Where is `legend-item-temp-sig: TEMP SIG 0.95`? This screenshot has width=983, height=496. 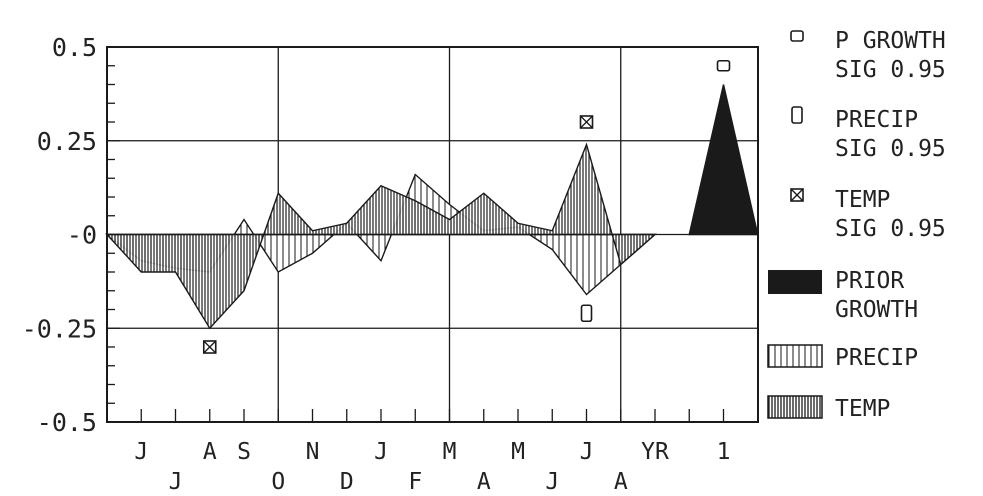
legend-item-temp-sig: TEMP SIG 0.95 is located at coordinates (868, 214).